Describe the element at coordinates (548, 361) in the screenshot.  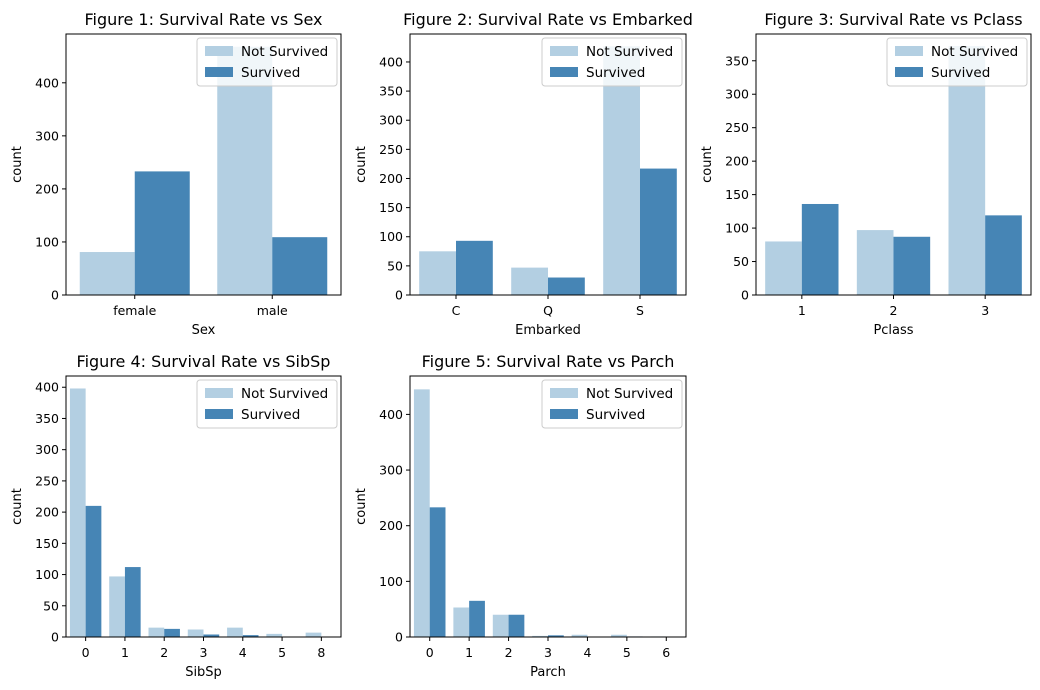
I see `chart-title: Figure 5: Survival Rate vs Parch` at that location.